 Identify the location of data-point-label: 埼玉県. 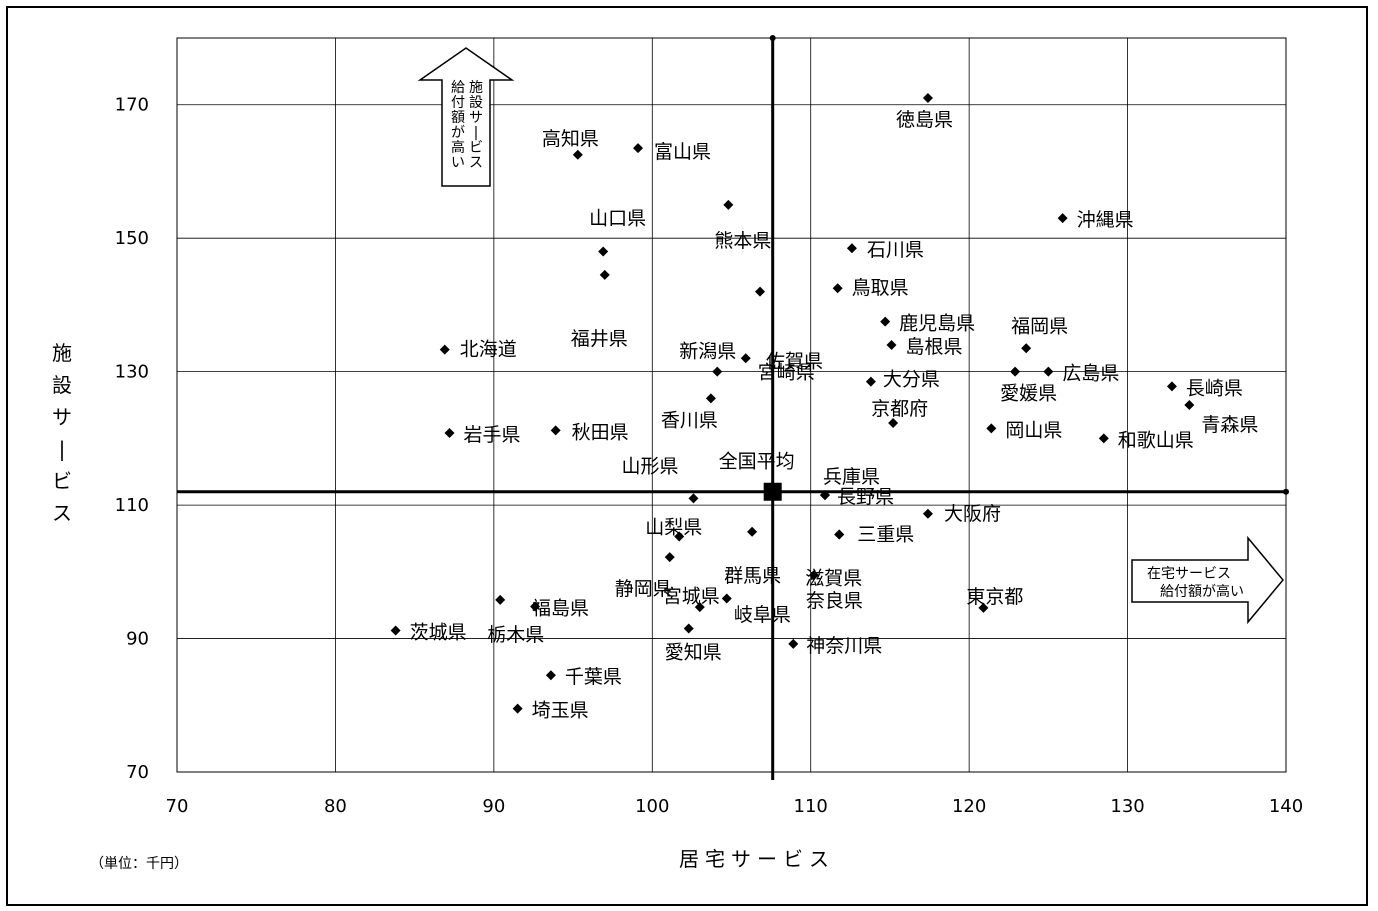
(560, 711).